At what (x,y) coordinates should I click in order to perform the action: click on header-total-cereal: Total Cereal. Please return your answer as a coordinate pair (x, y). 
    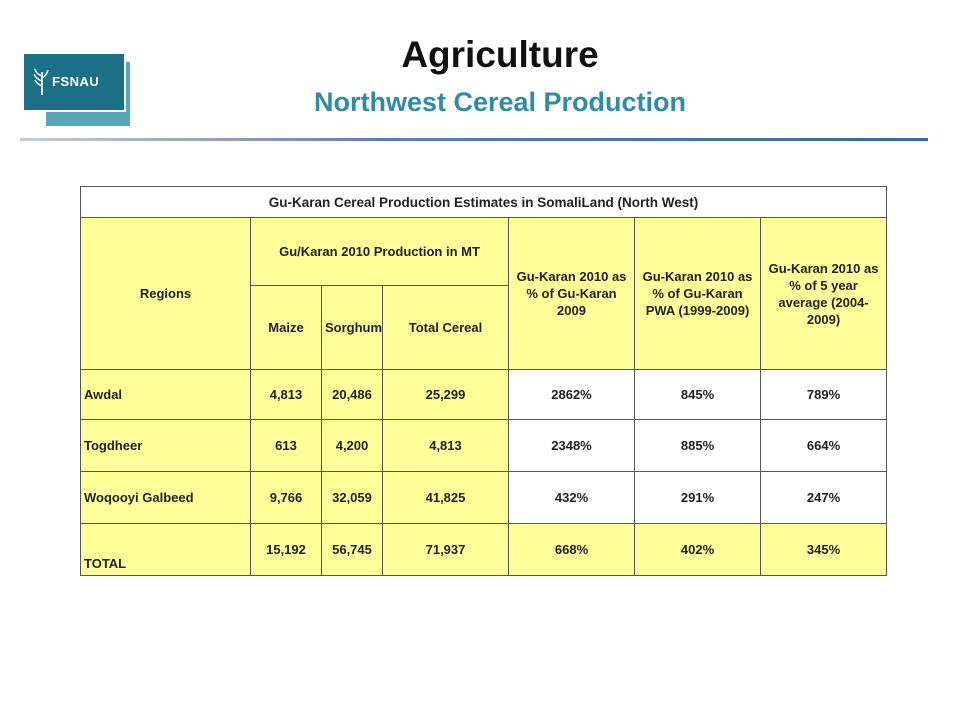
    Looking at the image, I should click on (445, 327).